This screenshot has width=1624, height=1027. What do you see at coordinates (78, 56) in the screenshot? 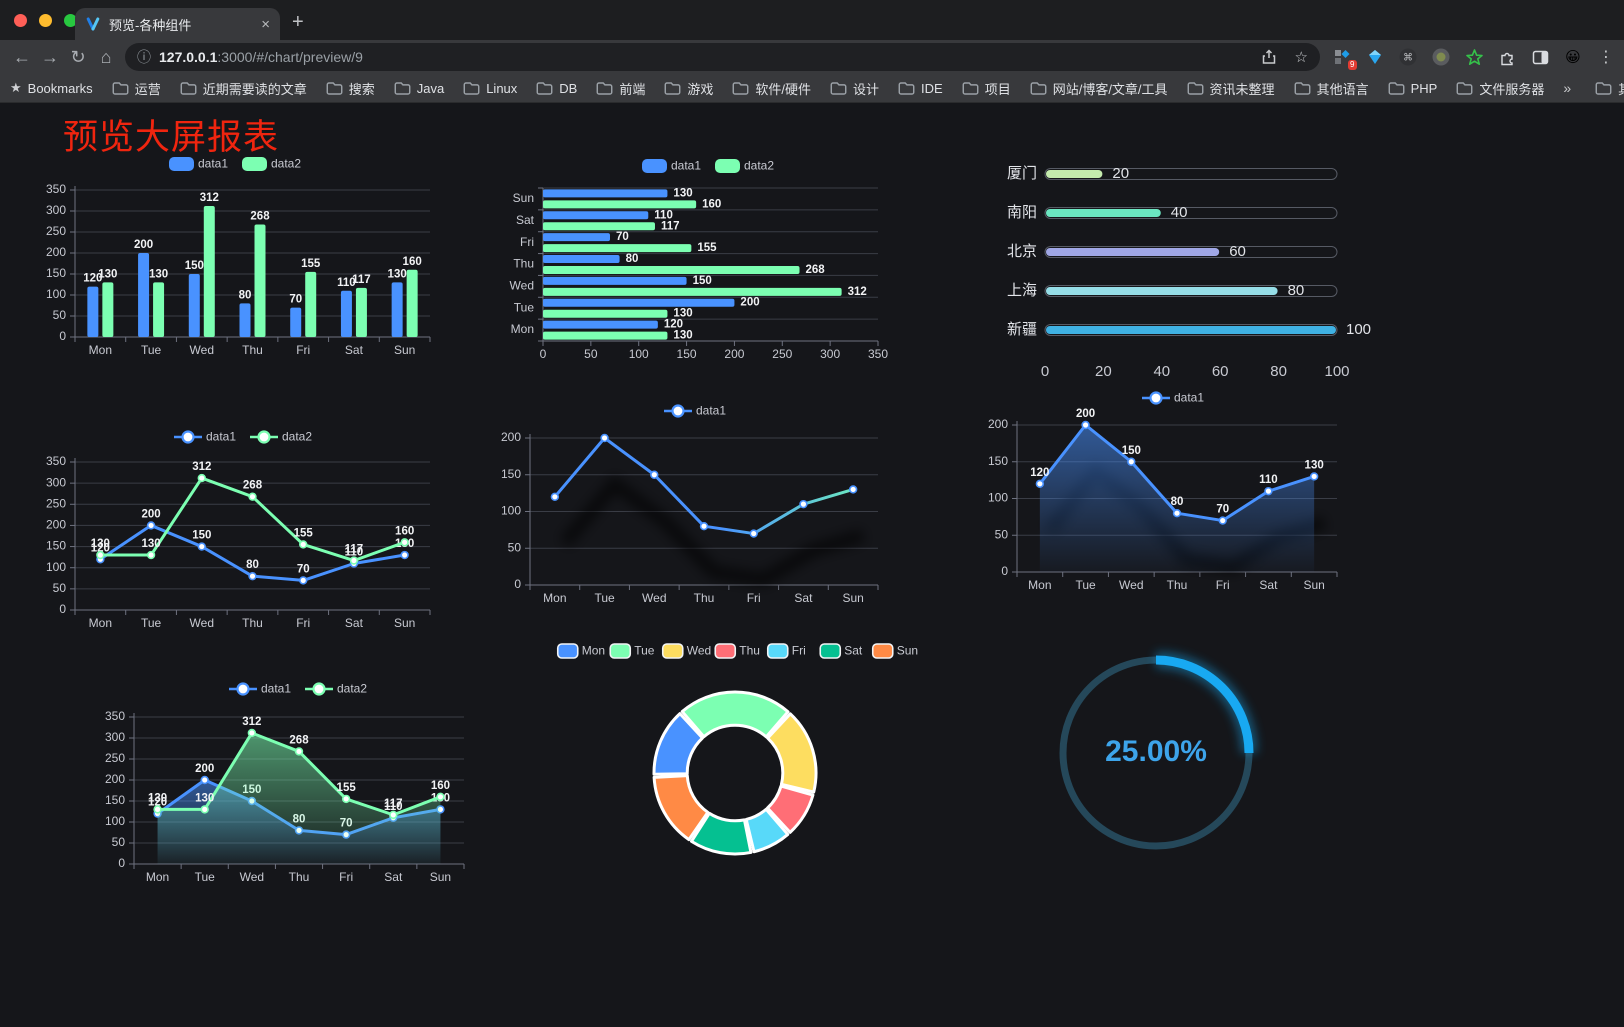
I see `reload-icon: ↻` at bounding box center [78, 56].